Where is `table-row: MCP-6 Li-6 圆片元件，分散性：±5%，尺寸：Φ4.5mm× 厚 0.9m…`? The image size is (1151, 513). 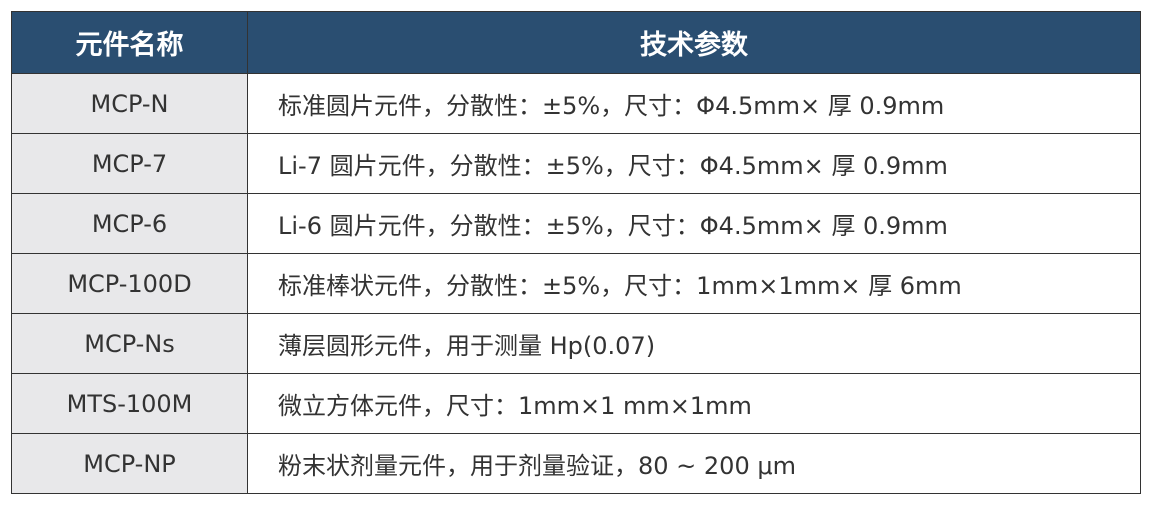
table-row: MCP-6 Li-6 圆片元件，分散性：±5%，尺寸：Φ4.5mm× 厚 0.9m… is located at coordinates (576, 223).